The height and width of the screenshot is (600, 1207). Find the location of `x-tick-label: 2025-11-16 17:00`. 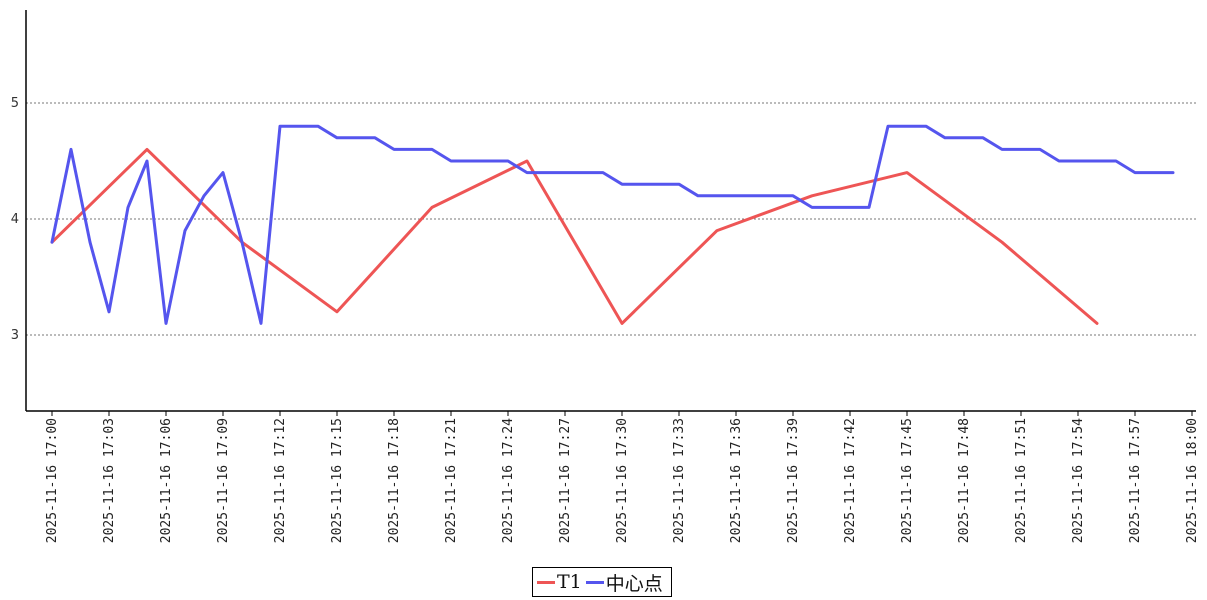

x-tick-label: 2025-11-16 17:00 is located at coordinates (52, 480).